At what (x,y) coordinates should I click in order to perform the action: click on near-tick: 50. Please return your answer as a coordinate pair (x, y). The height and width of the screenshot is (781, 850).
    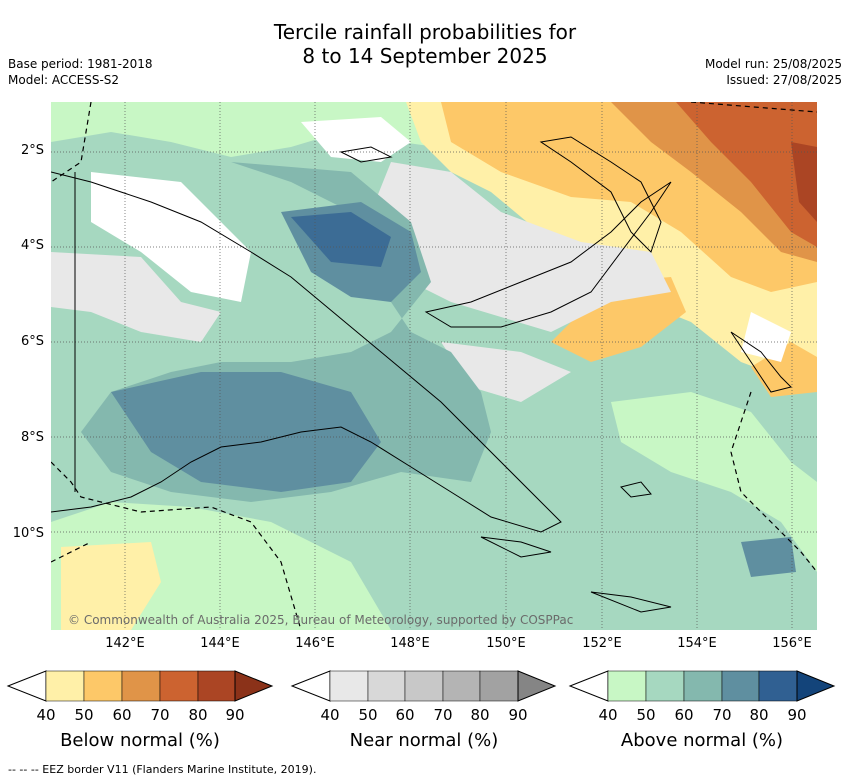
    Looking at the image, I should click on (368, 715).